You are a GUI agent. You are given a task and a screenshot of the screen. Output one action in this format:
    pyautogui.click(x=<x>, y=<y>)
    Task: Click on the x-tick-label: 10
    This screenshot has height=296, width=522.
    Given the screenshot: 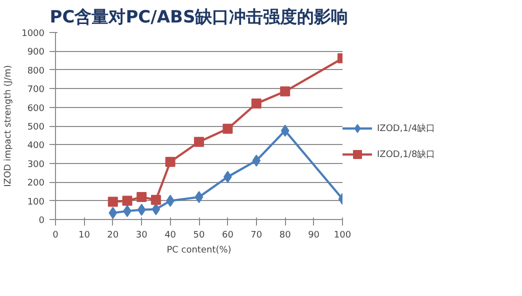 What is the action you would take?
    pyautogui.click(x=84, y=235)
    